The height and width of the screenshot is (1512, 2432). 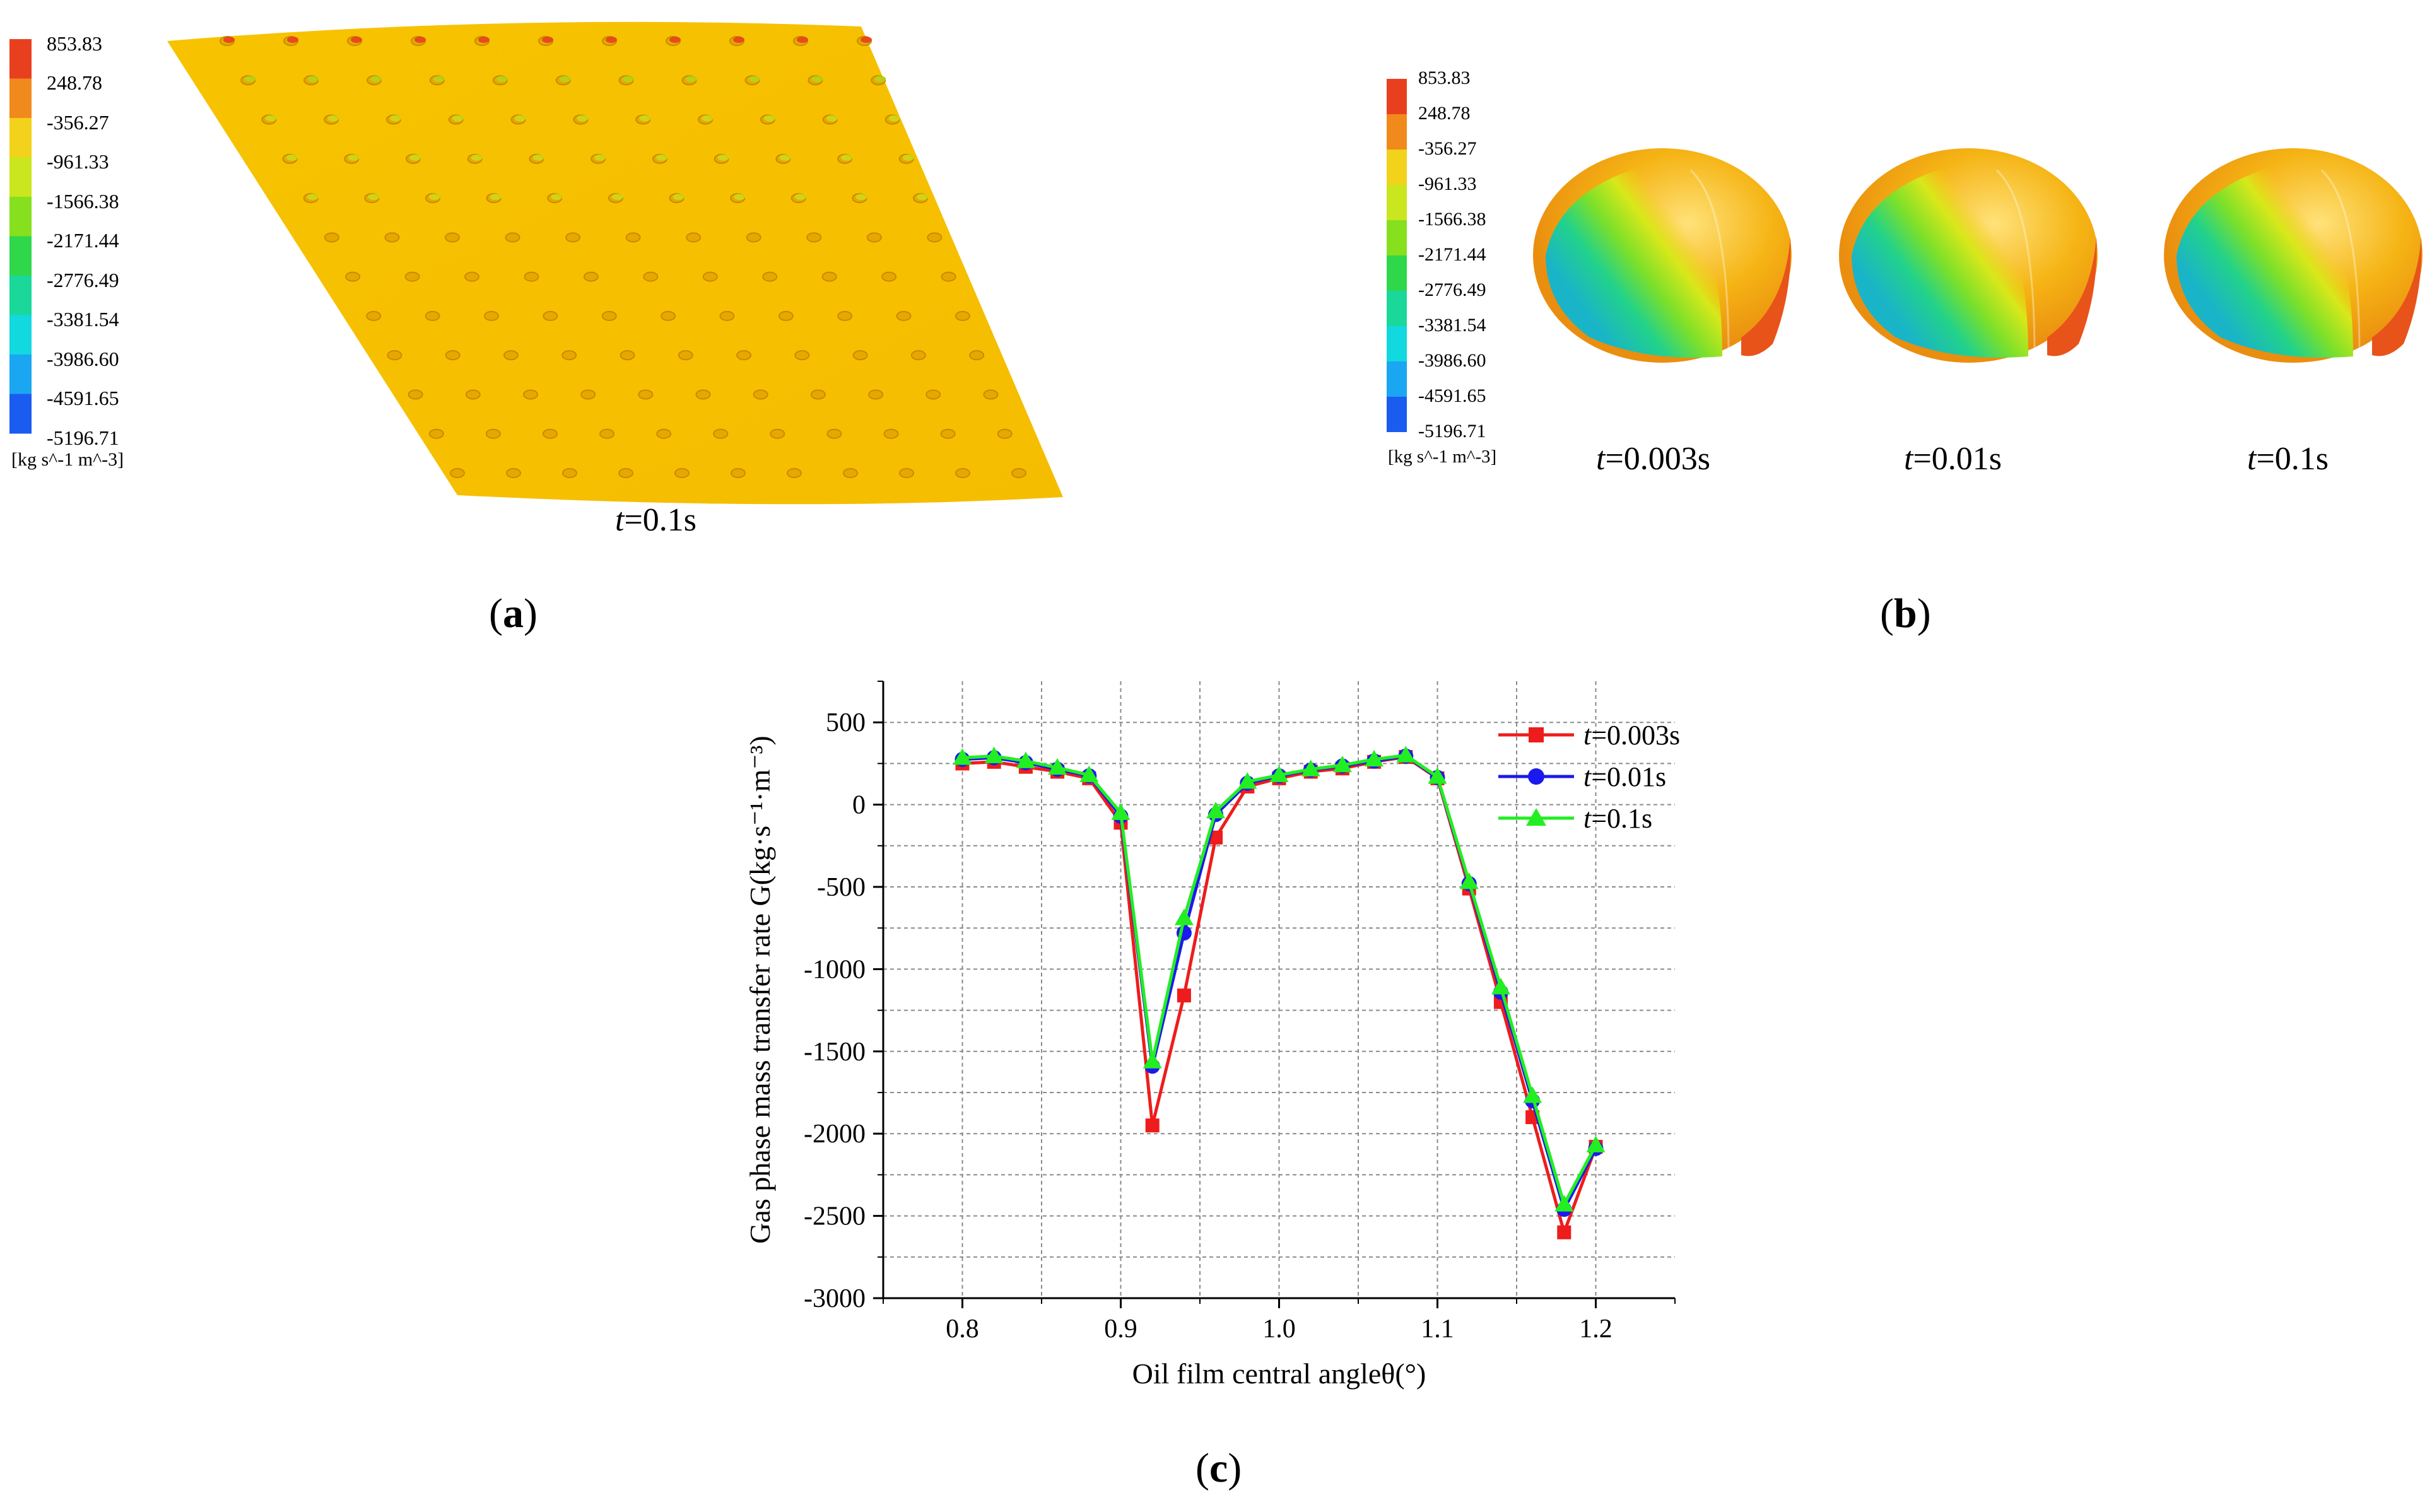 What do you see at coordinates (1452, 360) in the screenshot?
I see `colorbar-tick-label: -3986.60` at bounding box center [1452, 360].